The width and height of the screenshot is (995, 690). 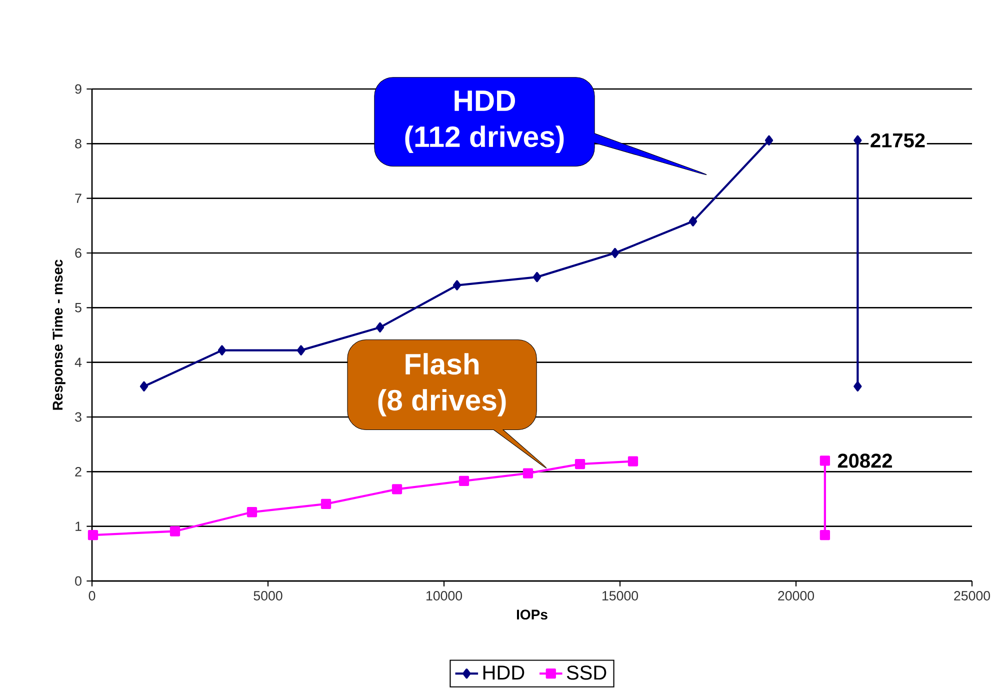 What do you see at coordinates (865, 461) in the screenshot?
I see `annotation: 20822` at bounding box center [865, 461].